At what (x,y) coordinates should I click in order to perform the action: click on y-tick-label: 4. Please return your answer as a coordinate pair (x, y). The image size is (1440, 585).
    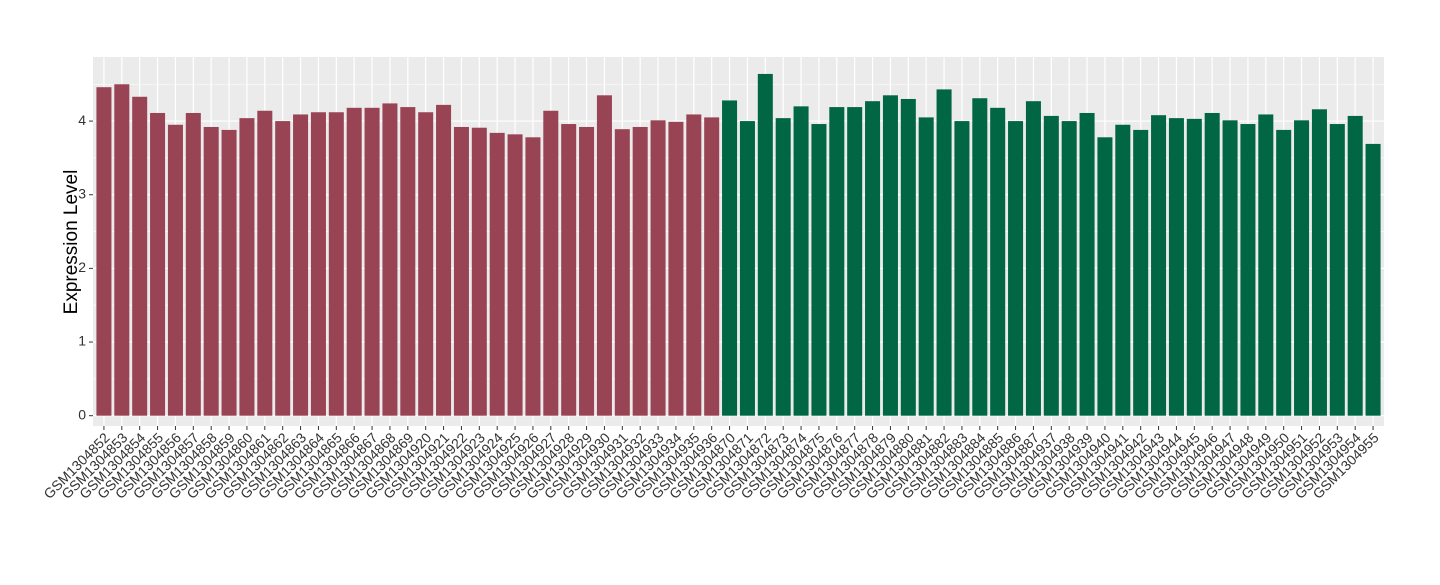
    Looking at the image, I should click on (82, 120).